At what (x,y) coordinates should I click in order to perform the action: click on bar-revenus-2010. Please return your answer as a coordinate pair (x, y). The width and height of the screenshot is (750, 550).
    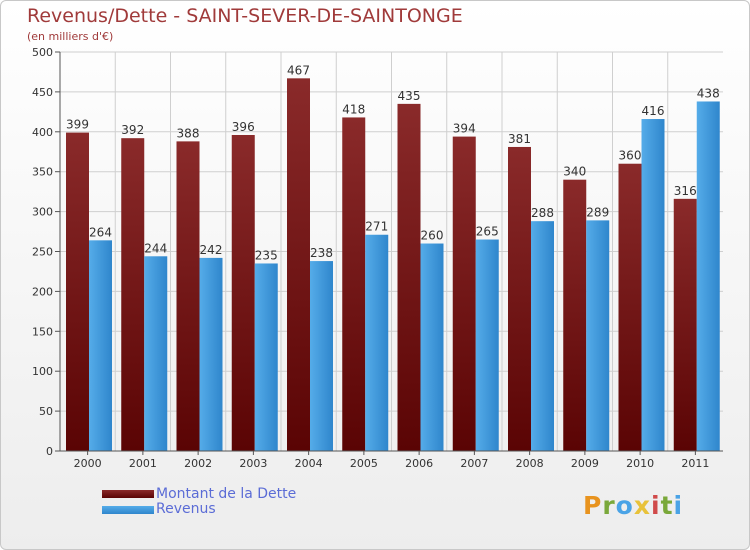
    Looking at the image, I should click on (653, 285).